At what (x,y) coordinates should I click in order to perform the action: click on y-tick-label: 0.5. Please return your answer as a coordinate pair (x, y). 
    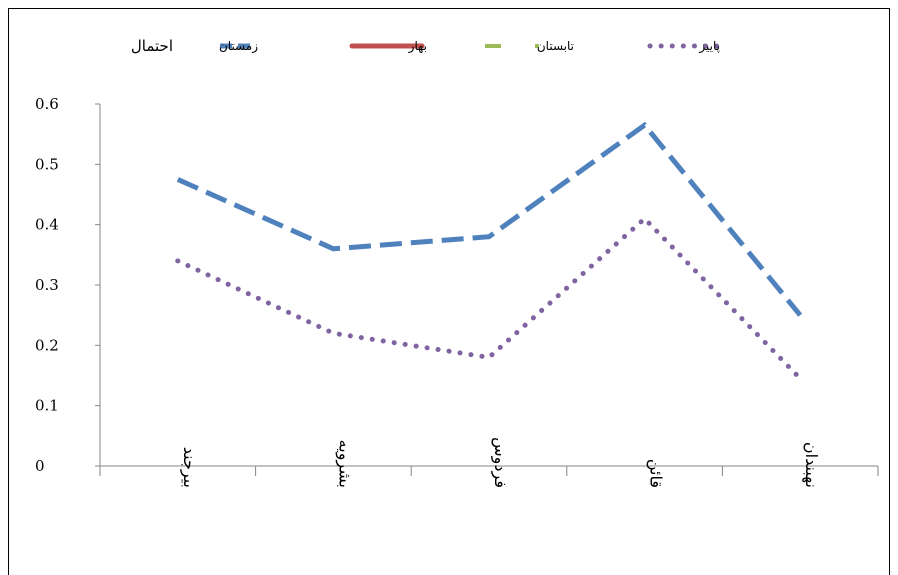
    Looking at the image, I should click on (47, 164).